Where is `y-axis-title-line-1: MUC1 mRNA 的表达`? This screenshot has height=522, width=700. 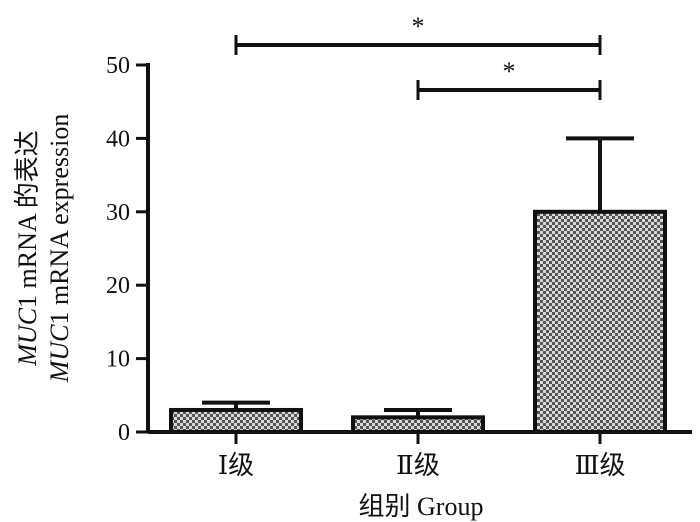 y-axis-title-line-1: MUC1 mRNA 的表达 is located at coordinates (27, 248).